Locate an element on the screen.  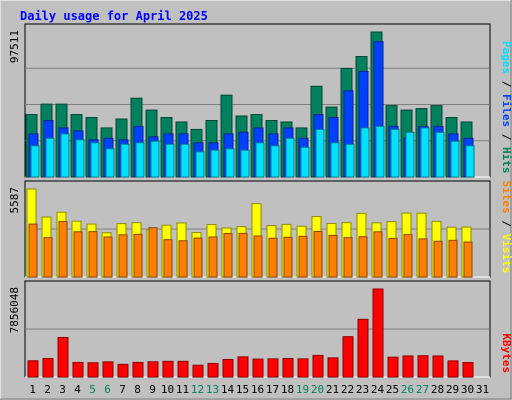
bar-kbytes-day-25-fill is located at coordinates (393, 367).